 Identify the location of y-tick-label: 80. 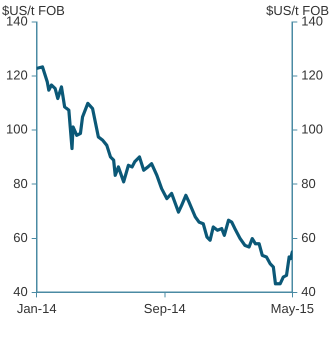
(20, 183).